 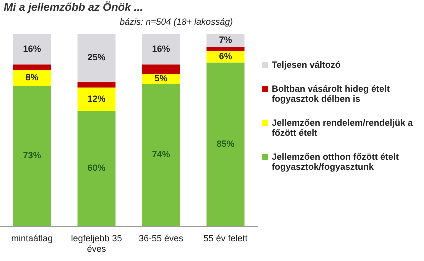 I want to click on data-label: 73%, so click(x=32, y=155).